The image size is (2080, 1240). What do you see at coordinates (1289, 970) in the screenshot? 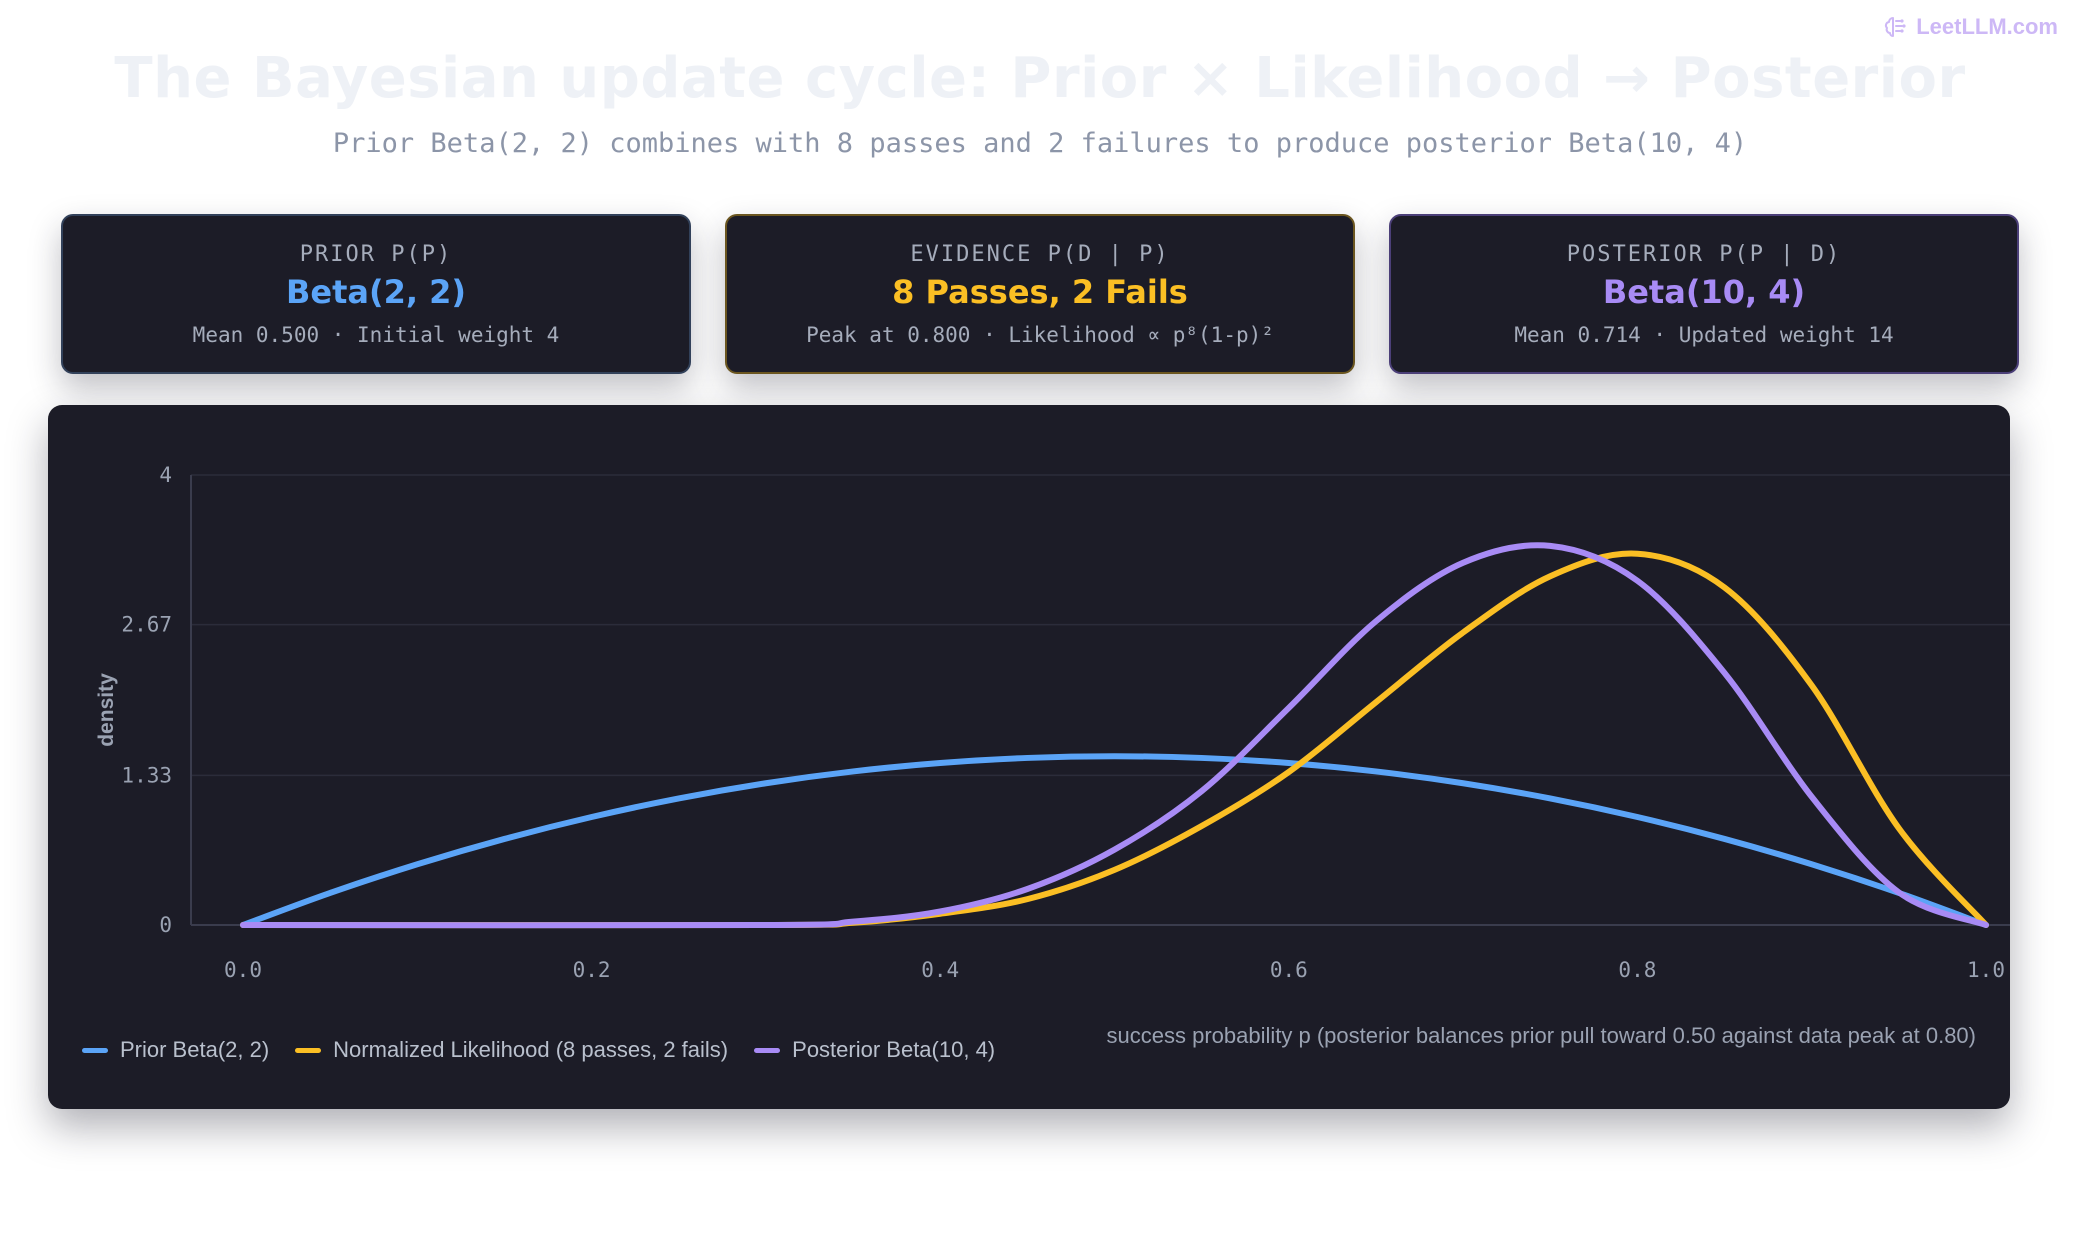
I see `x-tick-label: 0.6` at bounding box center [1289, 970].